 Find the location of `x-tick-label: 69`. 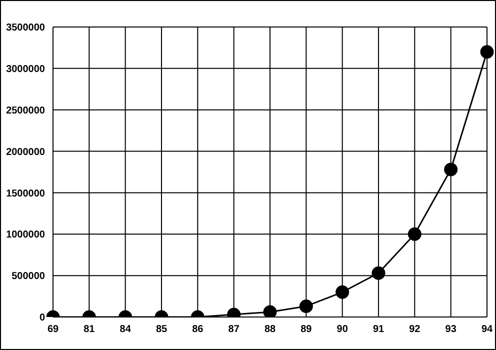

x-tick-label: 69 is located at coordinates (53, 330).